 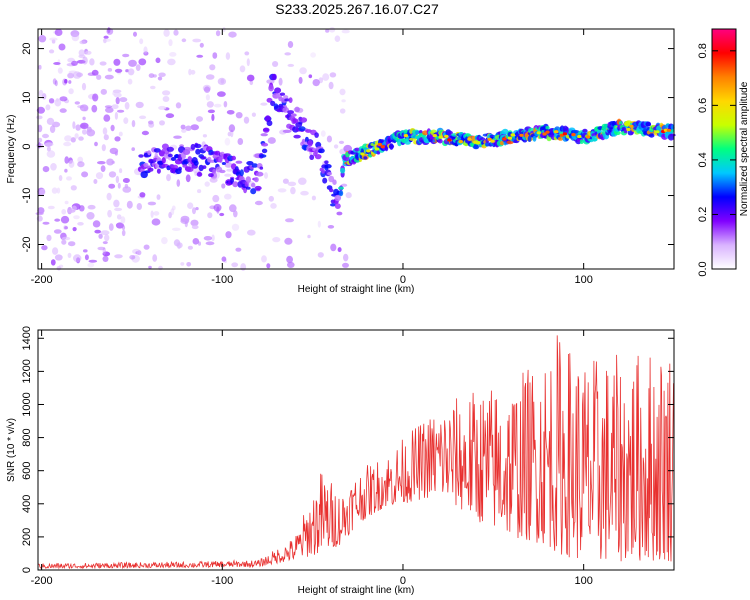 What do you see at coordinates (27, 196) in the screenshot?
I see `spectrogram-y-tick-label: -10` at bounding box center [27, 196].